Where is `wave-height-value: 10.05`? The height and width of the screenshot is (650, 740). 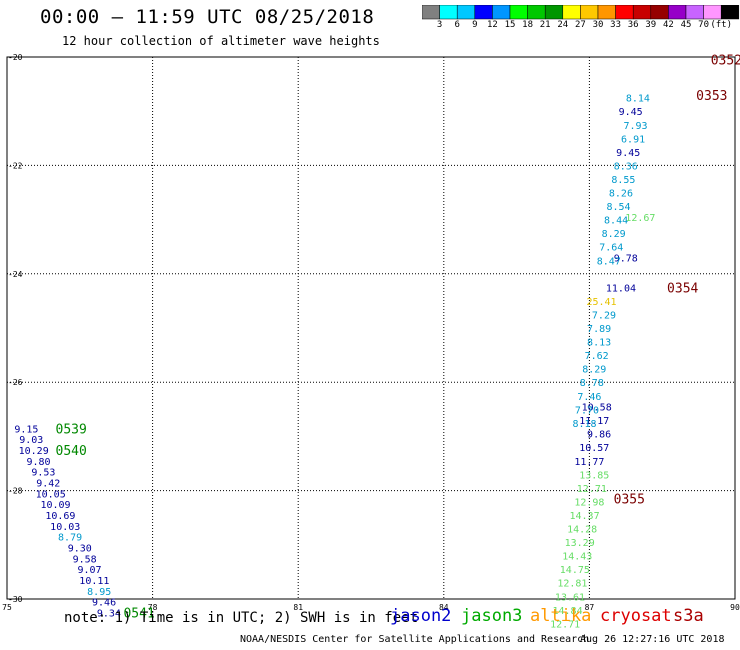 wave-height-value: 10.05 is located at coordinates (51, 494).